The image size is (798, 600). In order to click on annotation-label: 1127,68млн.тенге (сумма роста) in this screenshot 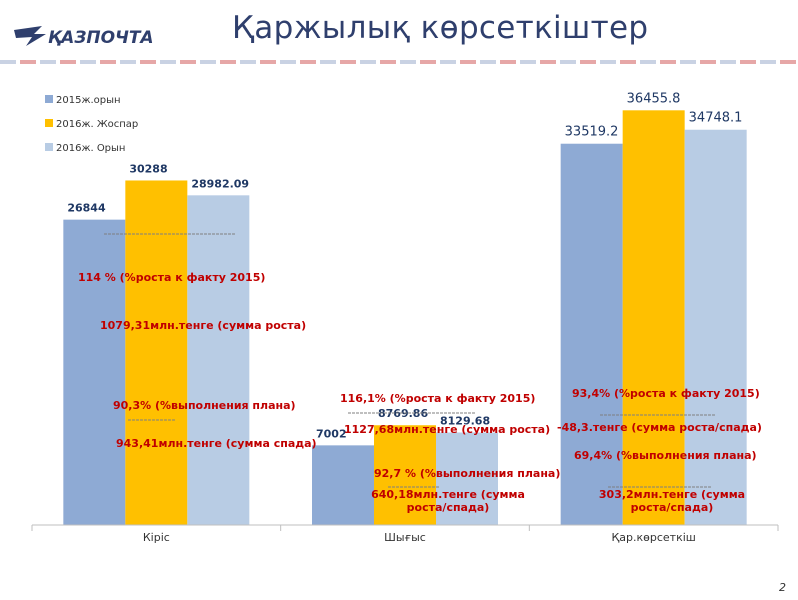, I will do `click(447, 429)`.